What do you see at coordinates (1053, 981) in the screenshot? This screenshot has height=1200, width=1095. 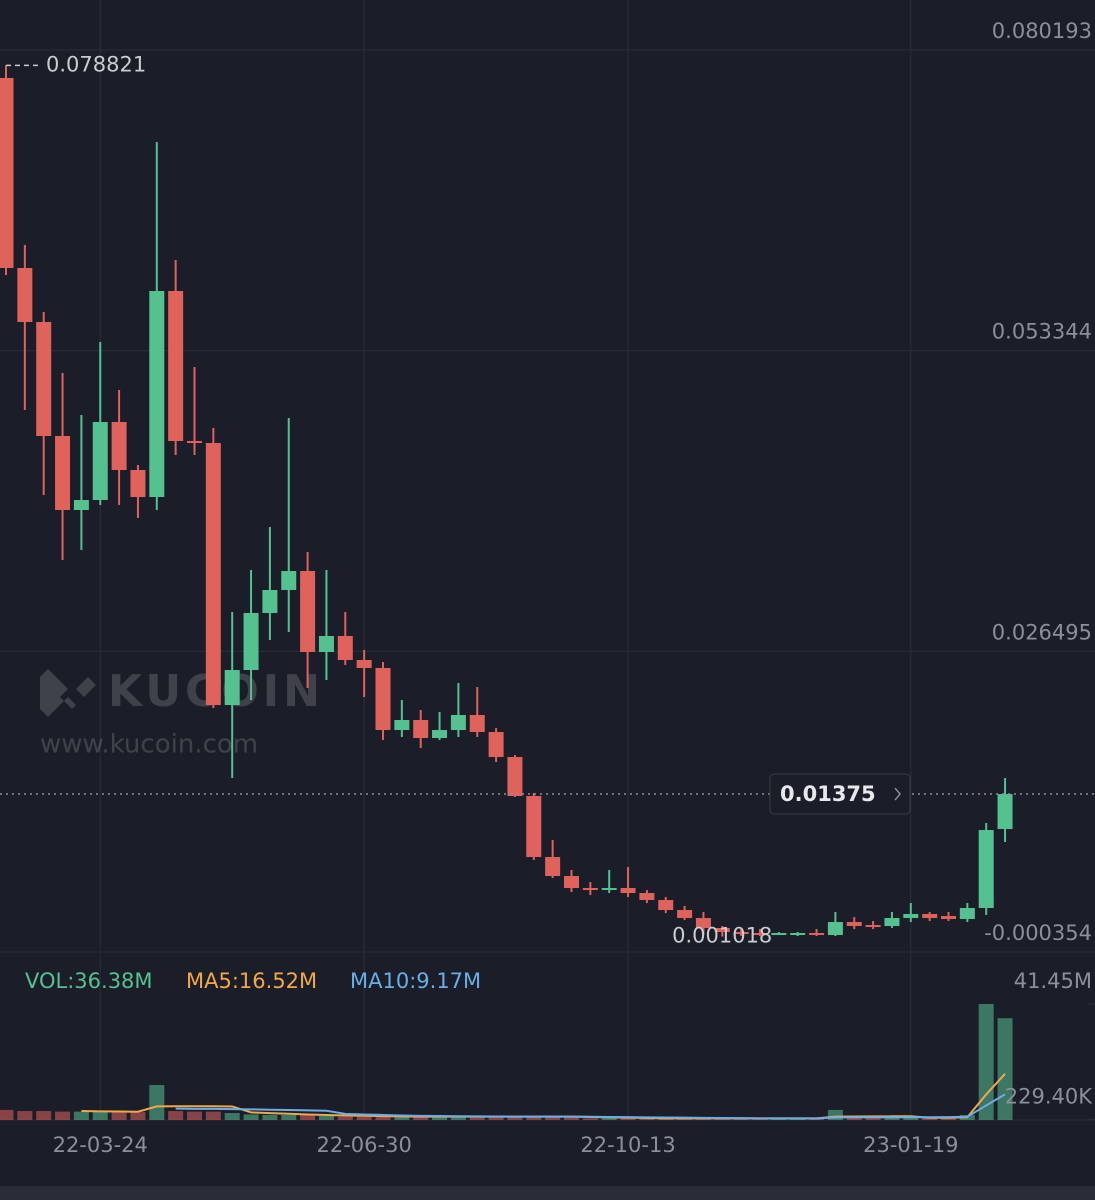 I see `y-tick-label: 41.45M` at bounding box center [1053, 981].